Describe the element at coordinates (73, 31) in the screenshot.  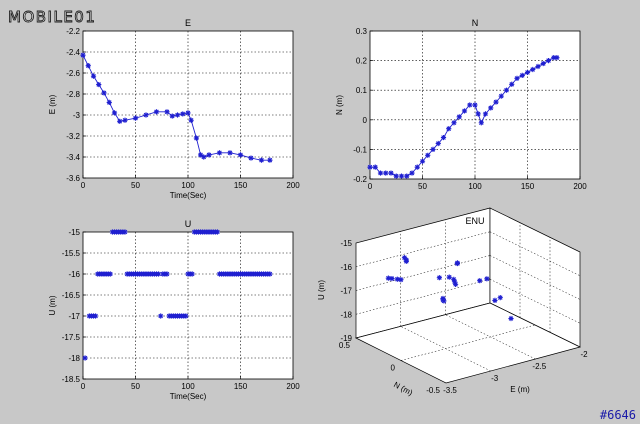
I see `y-tick-label: -2.2` at that location.